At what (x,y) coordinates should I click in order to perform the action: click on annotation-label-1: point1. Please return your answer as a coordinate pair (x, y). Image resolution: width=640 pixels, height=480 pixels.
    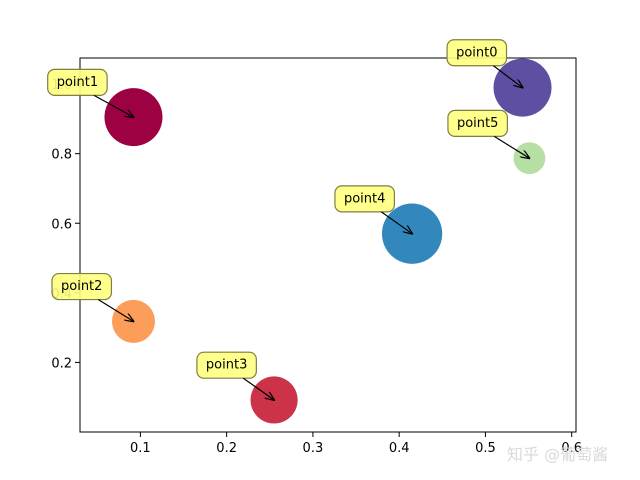
    Looking at the image, I should click on (77, 82).